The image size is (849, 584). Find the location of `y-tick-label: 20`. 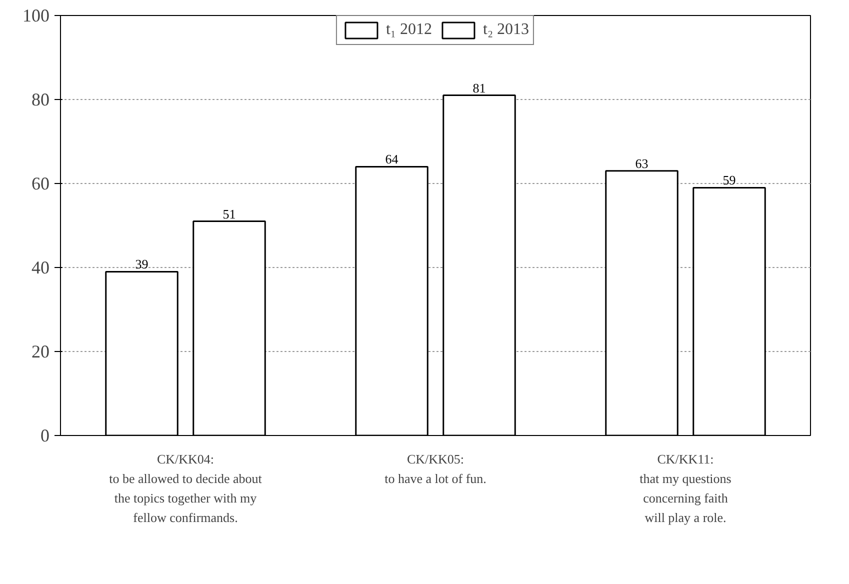

y-tick-label: 20 is located at coordinates (41, 352).